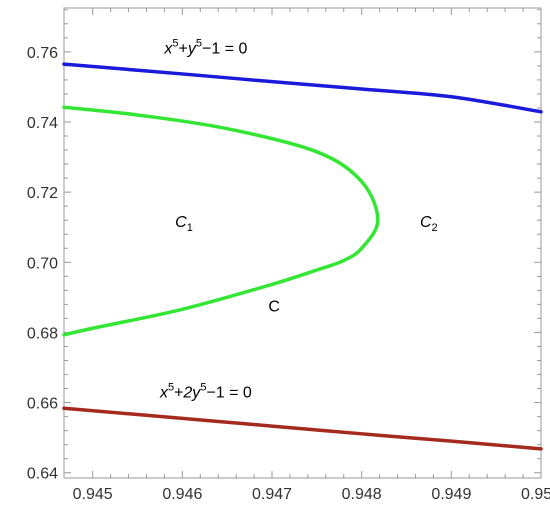  I want to click on annotation-1: x5+2y5−1 = 0, so click(205, 391).